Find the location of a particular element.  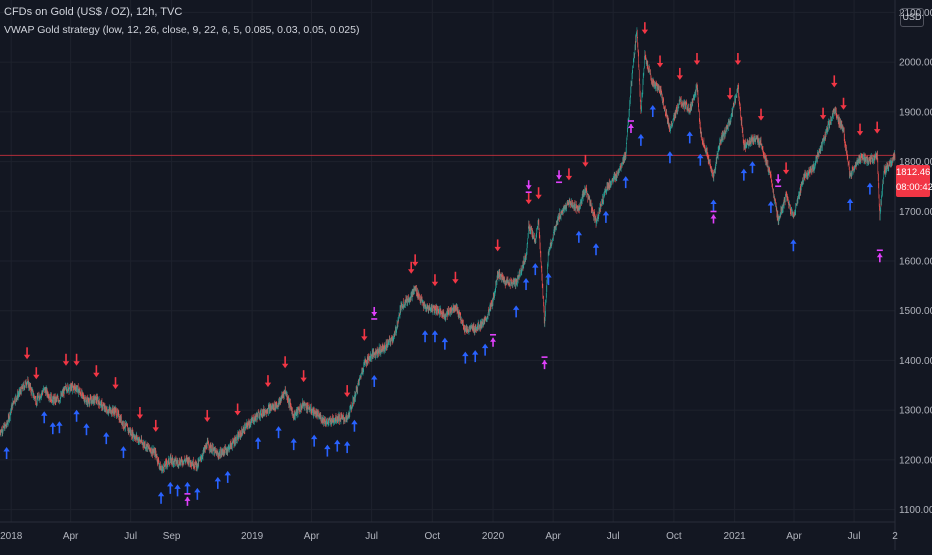

x-tick-label: 2018 is located at coordinates (11, 536).